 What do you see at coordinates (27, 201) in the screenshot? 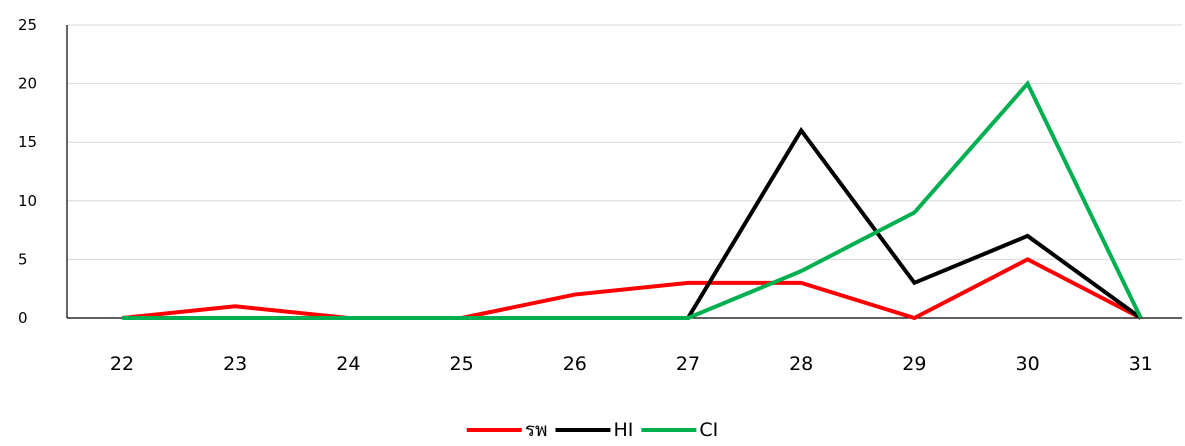
I see `y-tick-label: 10` at bounding box center [27, 201].